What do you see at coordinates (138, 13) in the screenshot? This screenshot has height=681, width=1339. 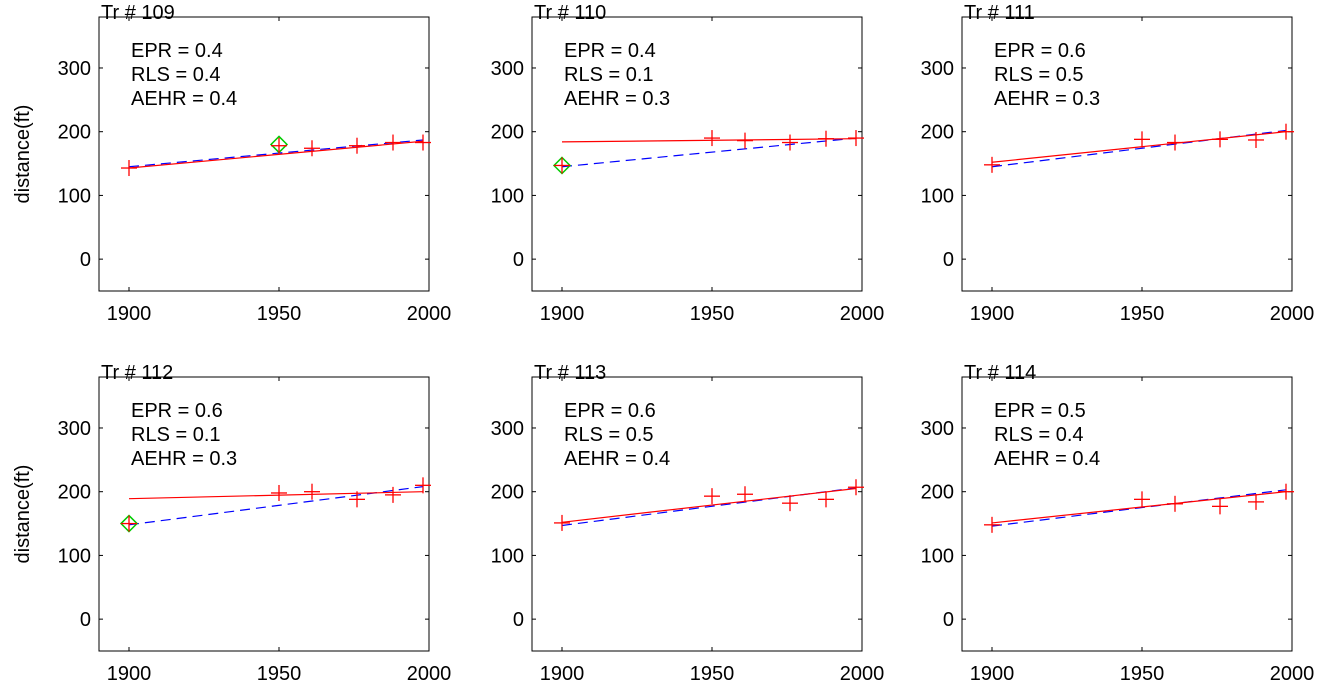 I see `panel-title: Tr # 109` at bounding box center [138, 13].